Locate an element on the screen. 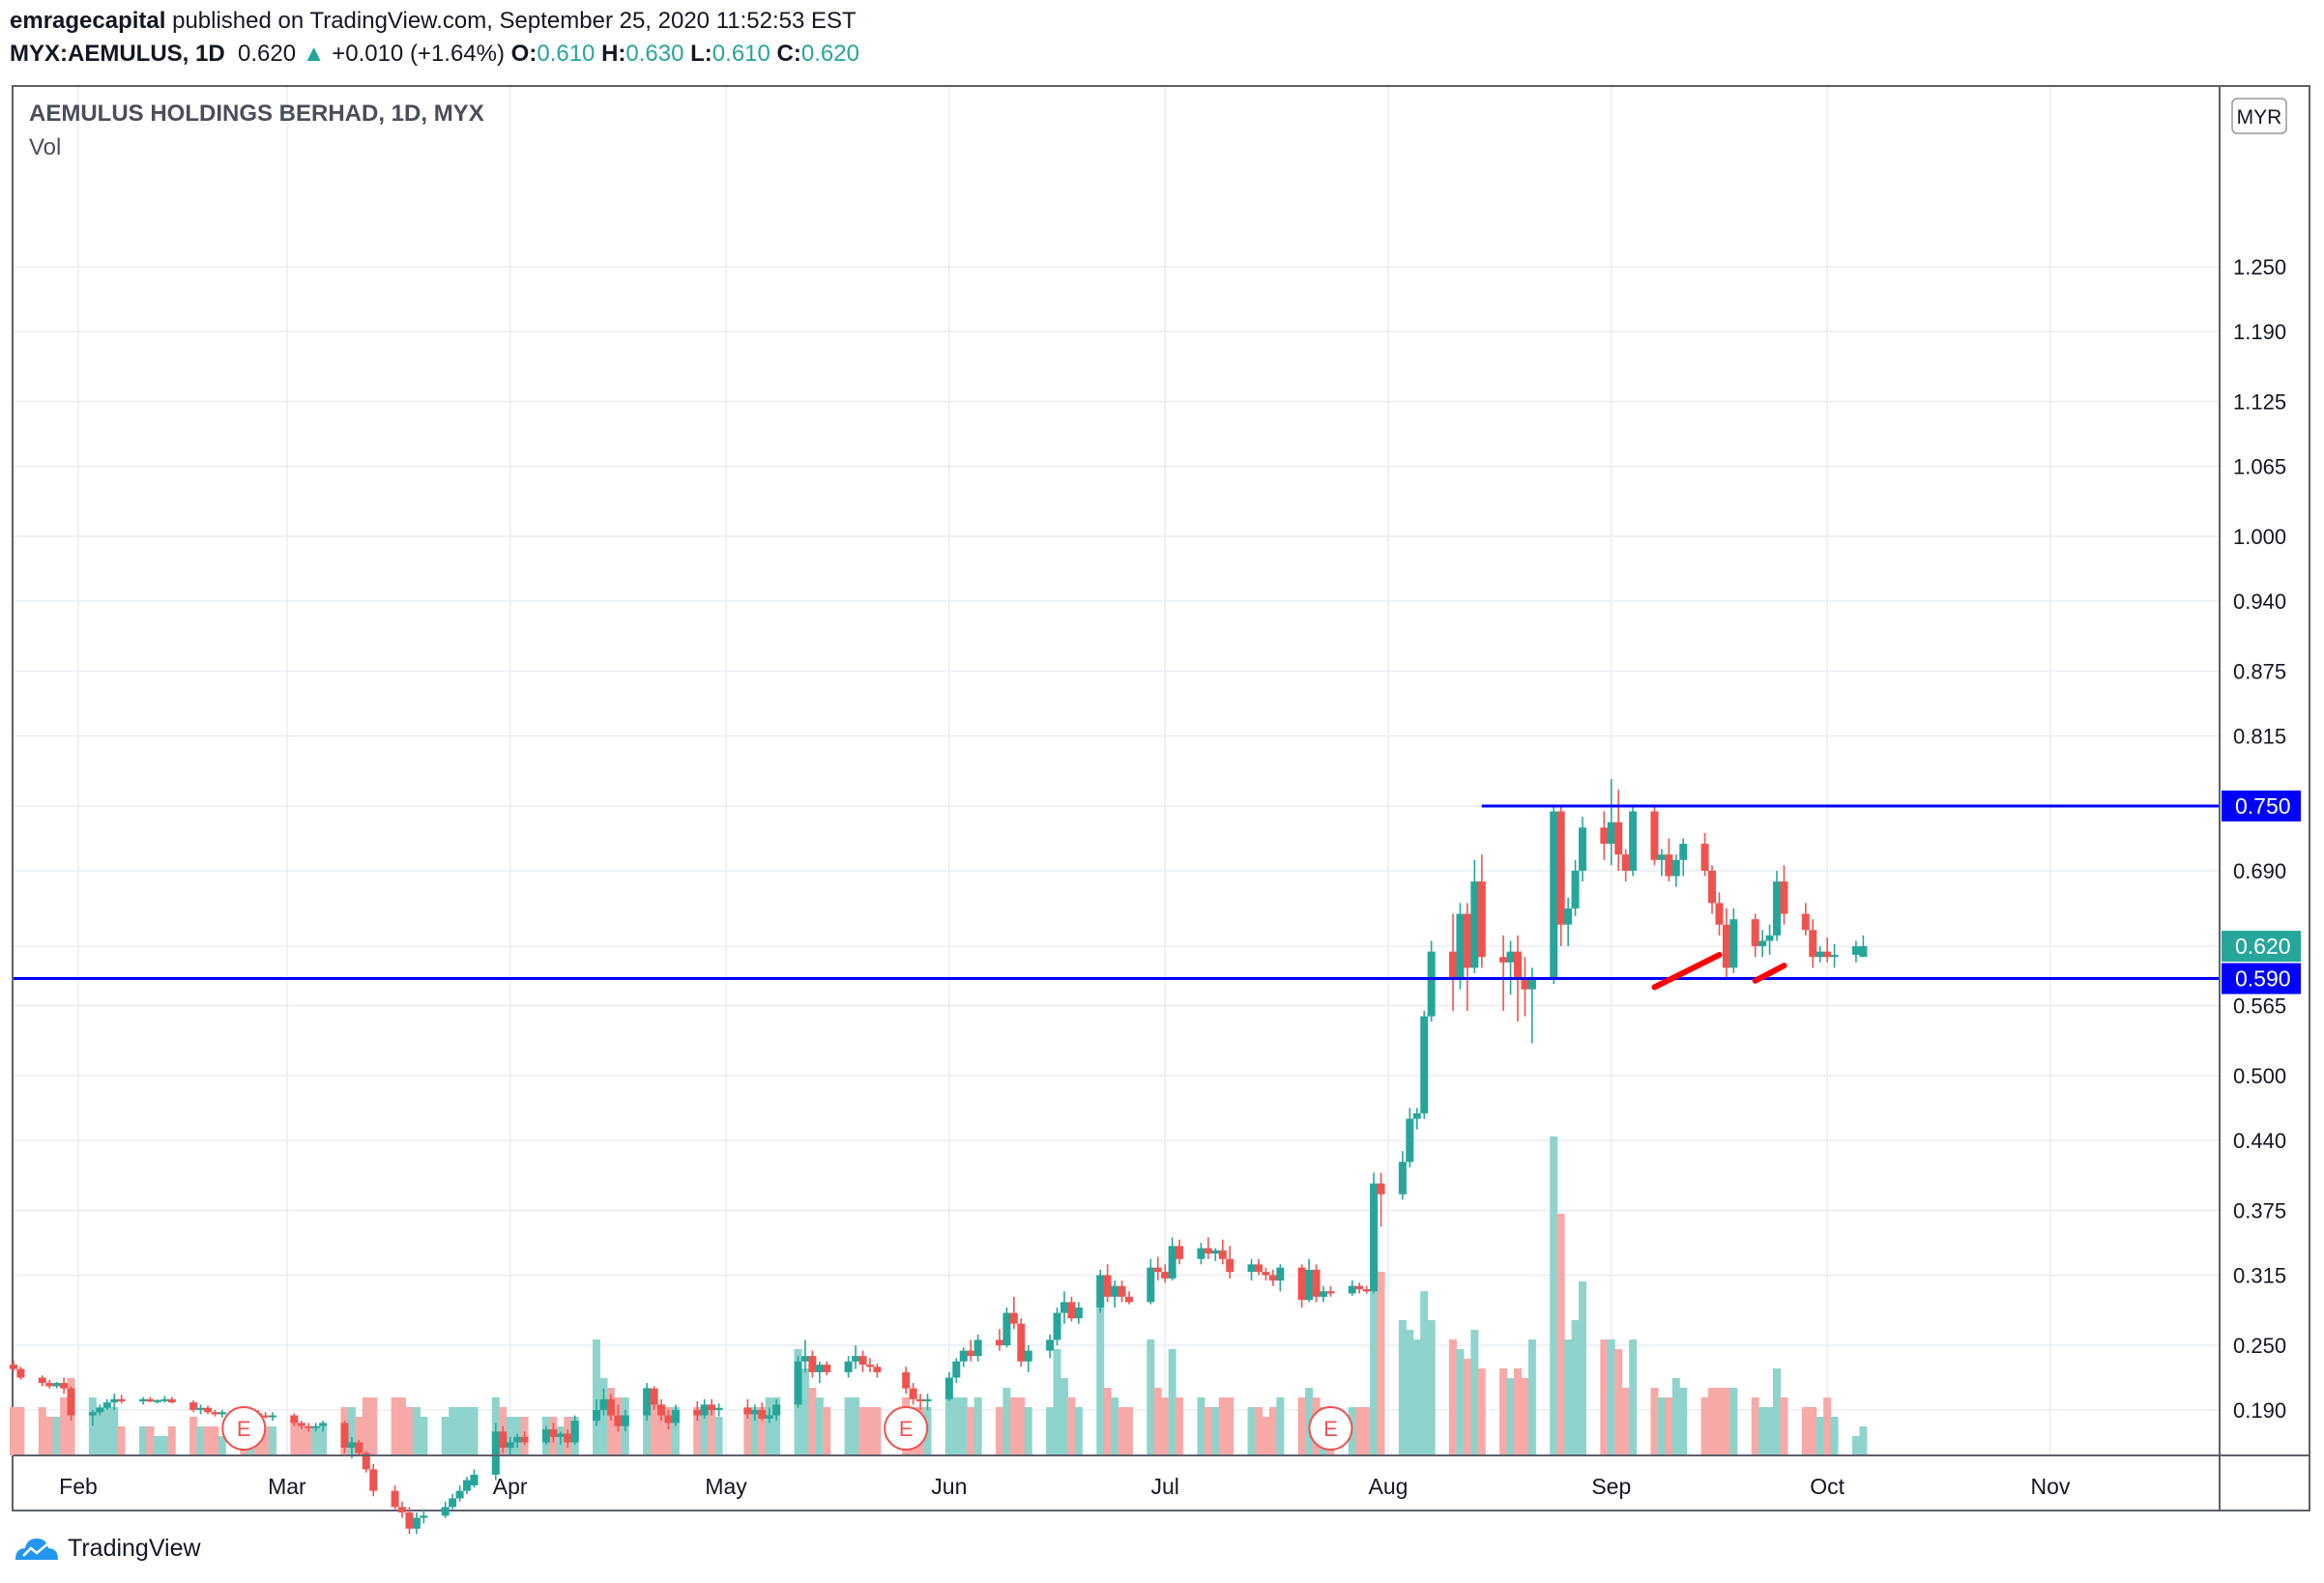 Image resolution: width=2324 pixels, height=1583 pixels. chart-title: AEMULUS HOLDINGS BERHAD, 1D, MYX is located at coordinates (256, 114).